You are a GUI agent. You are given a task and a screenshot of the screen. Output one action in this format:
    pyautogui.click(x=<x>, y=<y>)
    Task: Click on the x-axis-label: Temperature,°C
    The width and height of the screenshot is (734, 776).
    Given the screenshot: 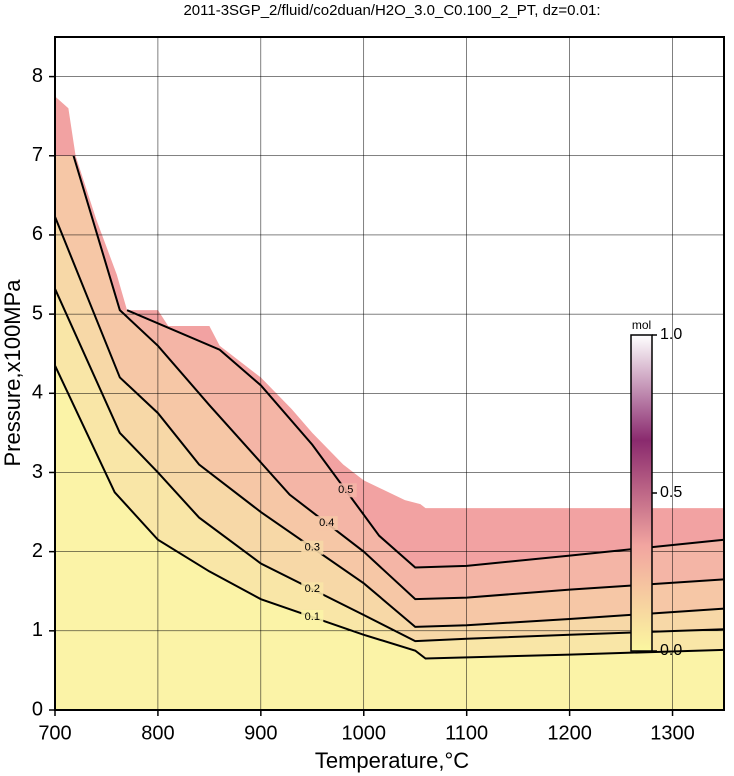 What is the action you would take?
    pyautogui.click(x=392, y=760)
    